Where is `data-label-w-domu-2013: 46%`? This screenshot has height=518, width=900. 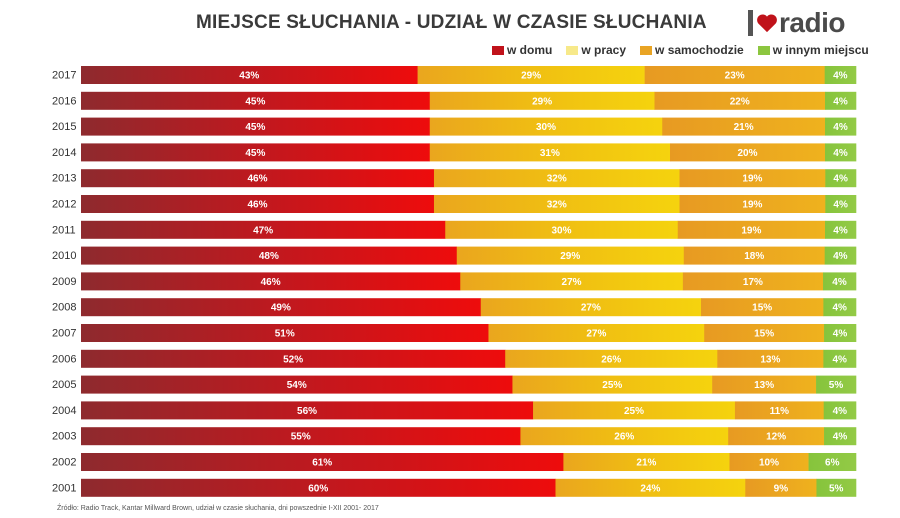 data-label-w-domu-2013: 46% is located at coordinates (257, 179).